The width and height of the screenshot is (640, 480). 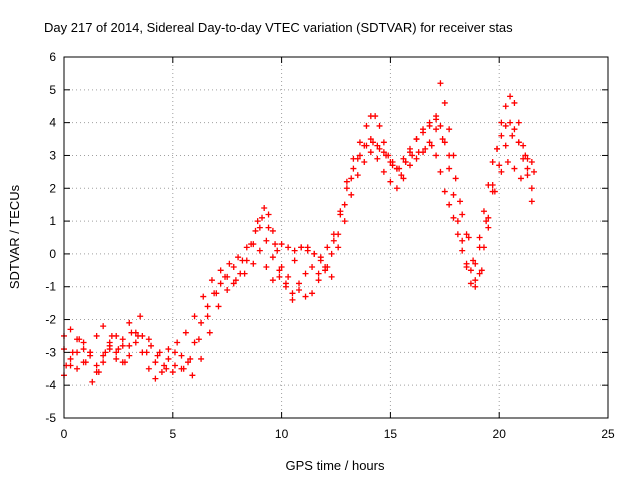 What do you see at coordinates (335, 465) in the screenshot?
I see `x-axis-label: GPS time / hours` at bounding box center [335, 465].